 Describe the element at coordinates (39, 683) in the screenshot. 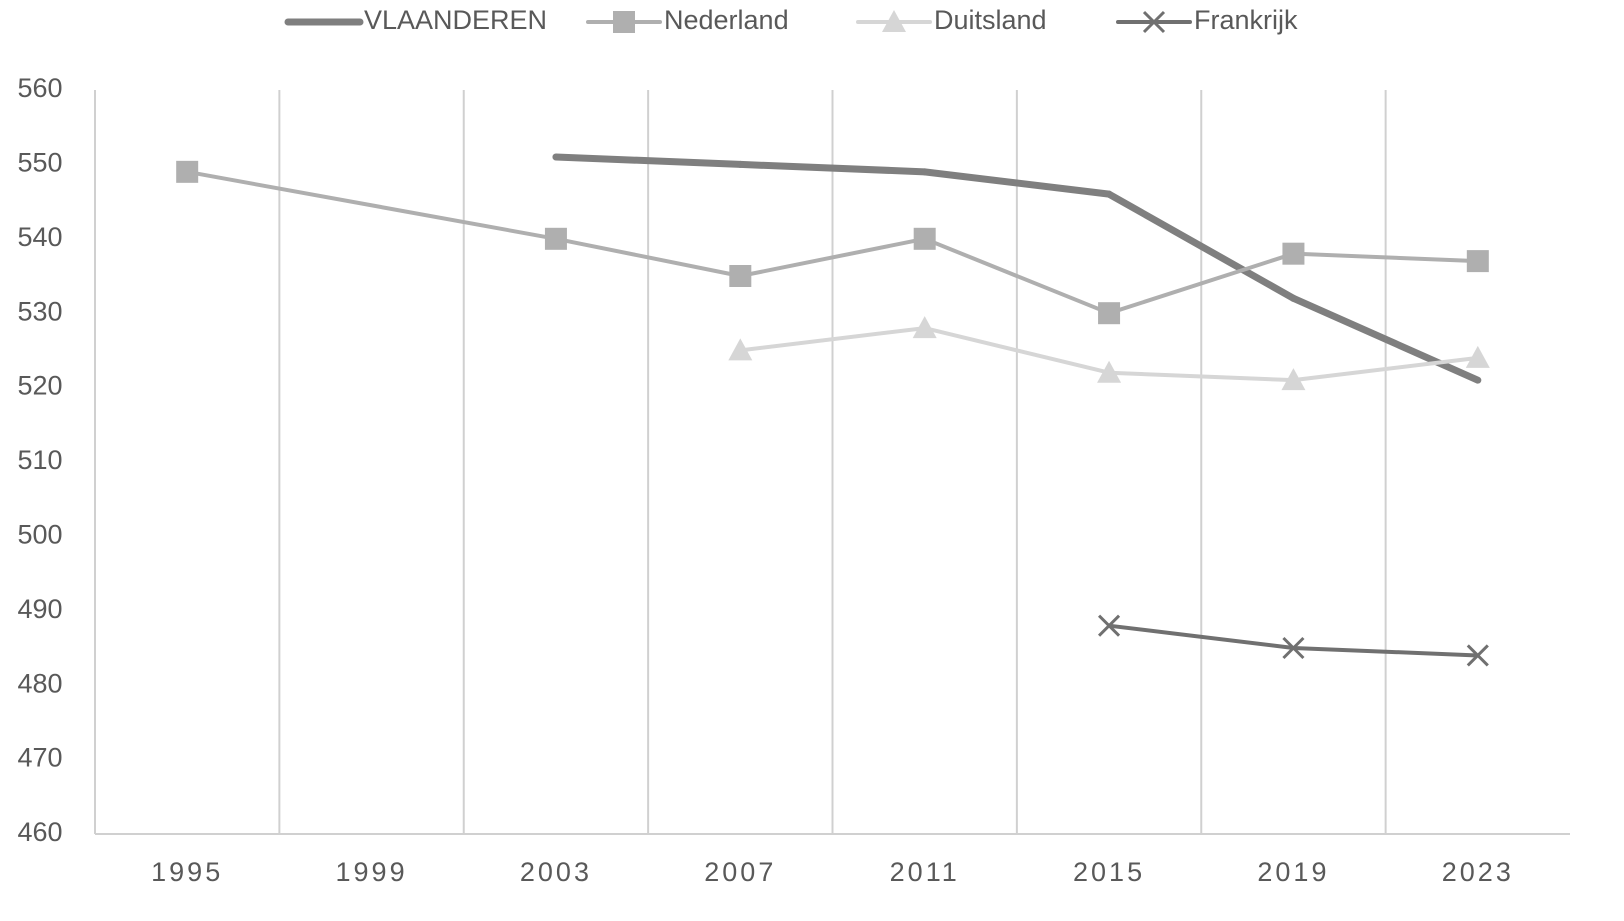

I see `y-tick-label: 480` at that location.